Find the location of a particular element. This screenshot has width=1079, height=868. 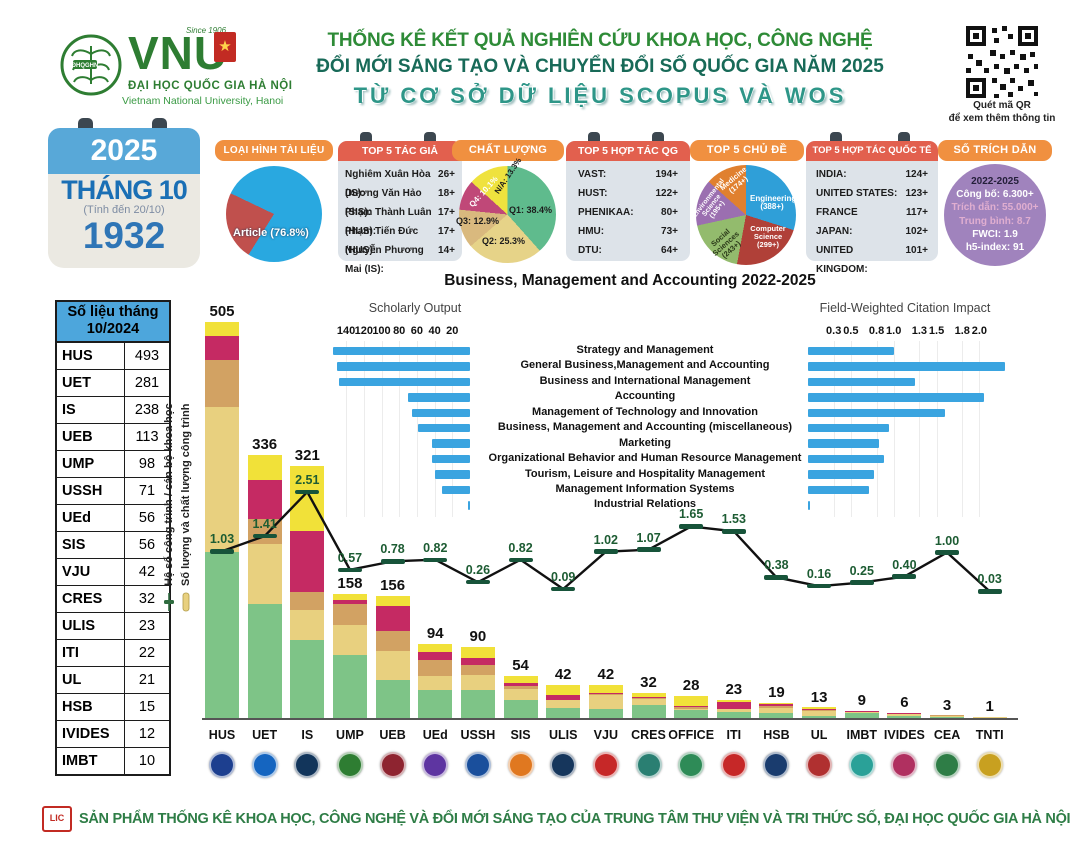

table-row-value: 56 is located at coordinates (147, 544).